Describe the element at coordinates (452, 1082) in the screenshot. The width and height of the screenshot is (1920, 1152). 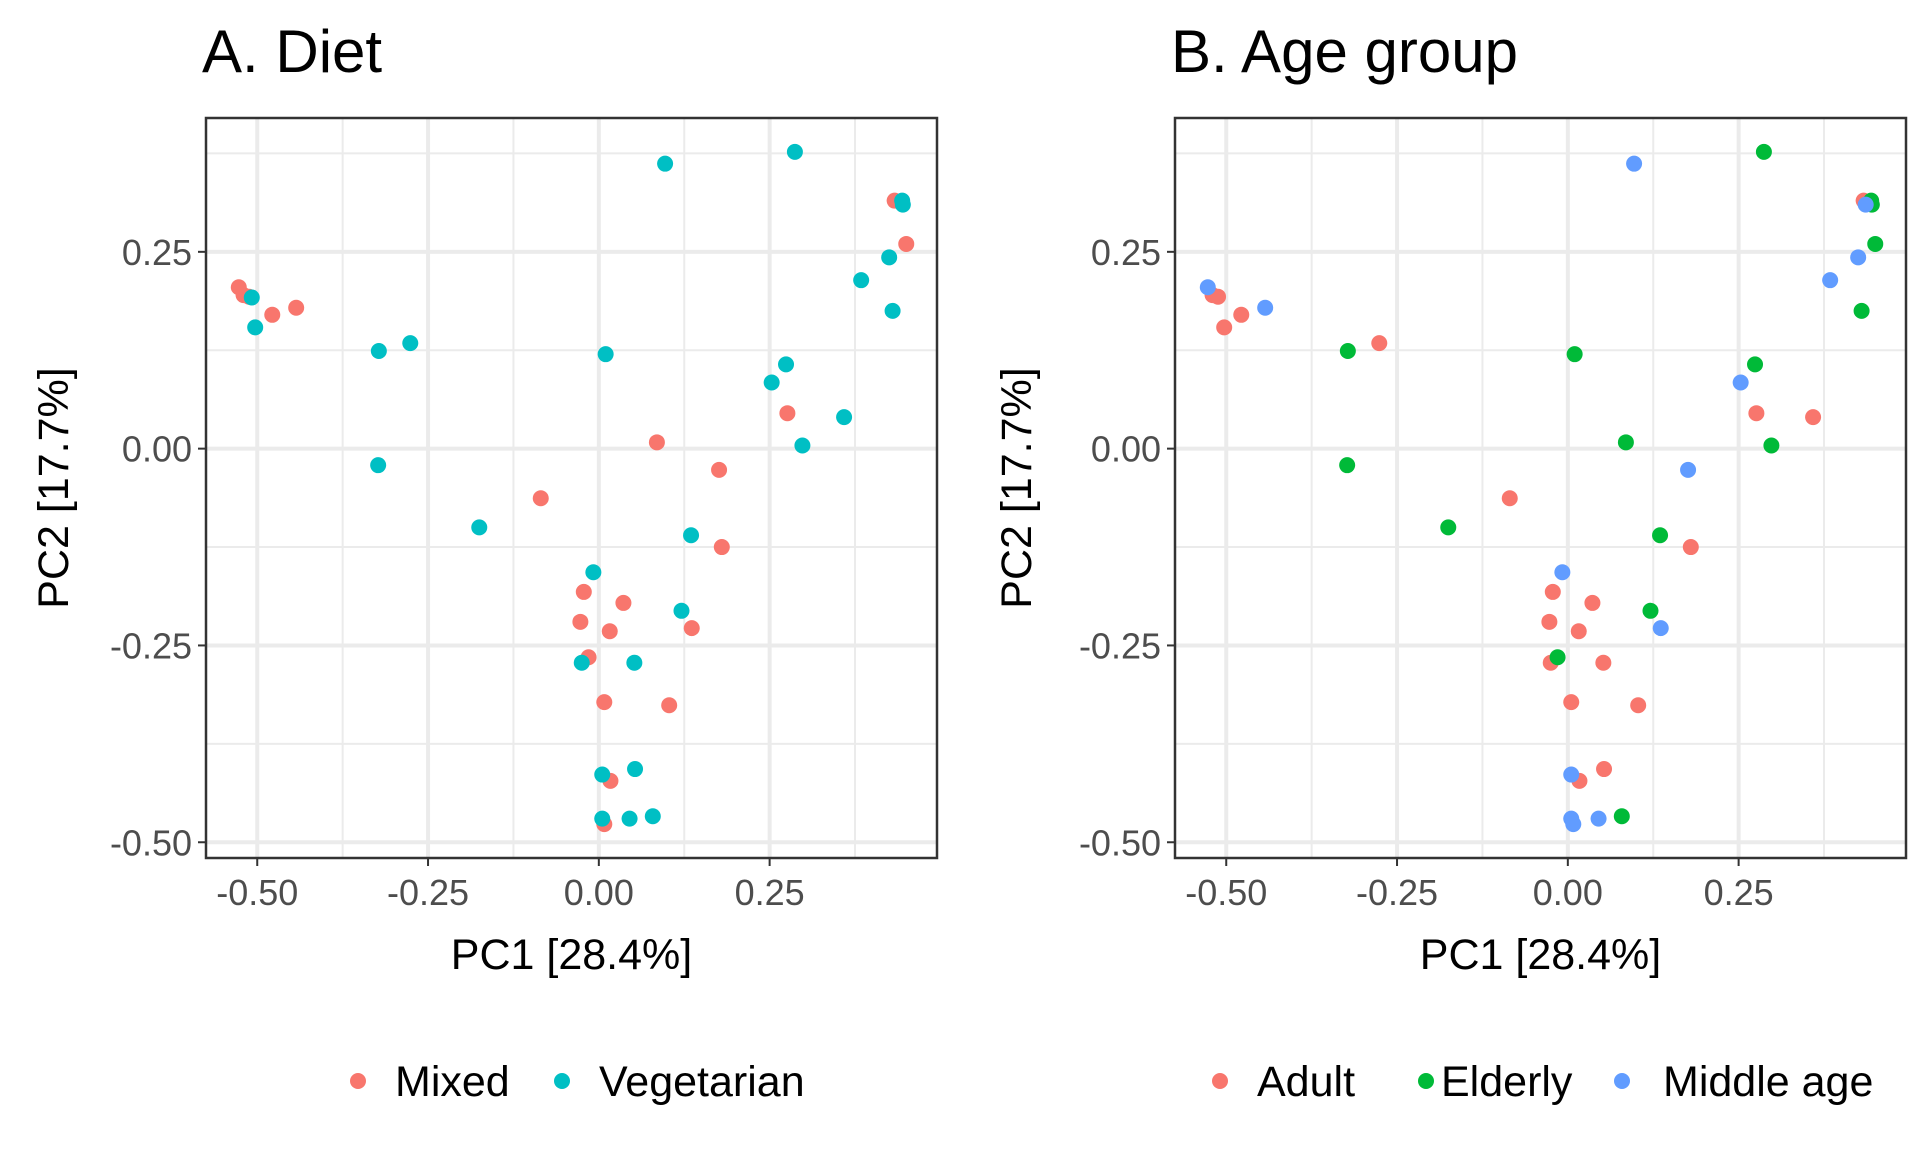
I see `legend-label: Mixed` at that location.